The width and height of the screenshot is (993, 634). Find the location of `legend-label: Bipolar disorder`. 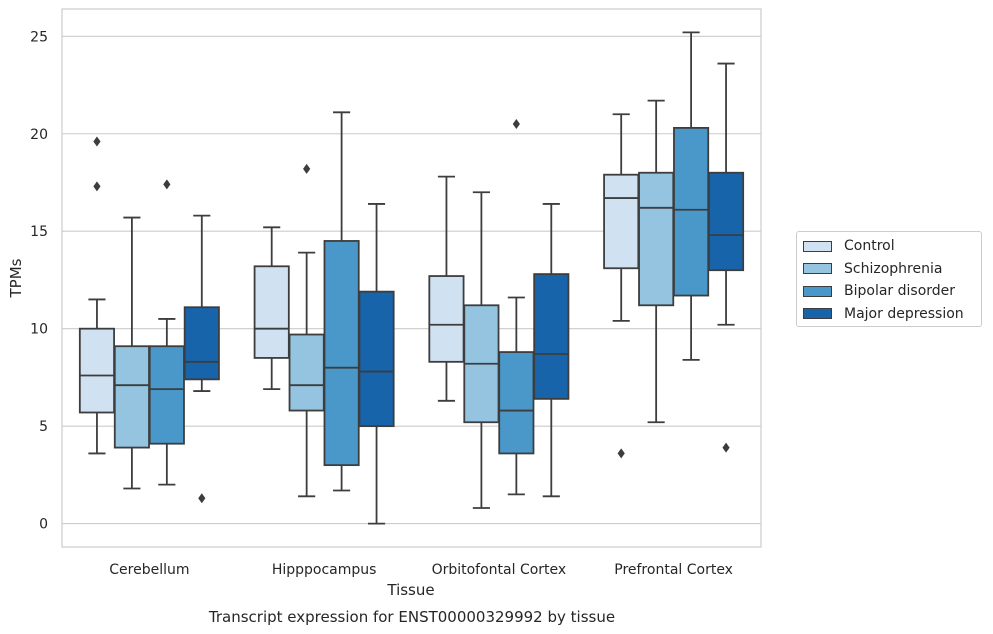

legend-label: Bipolar disorder is located at coordinates (900, 291).